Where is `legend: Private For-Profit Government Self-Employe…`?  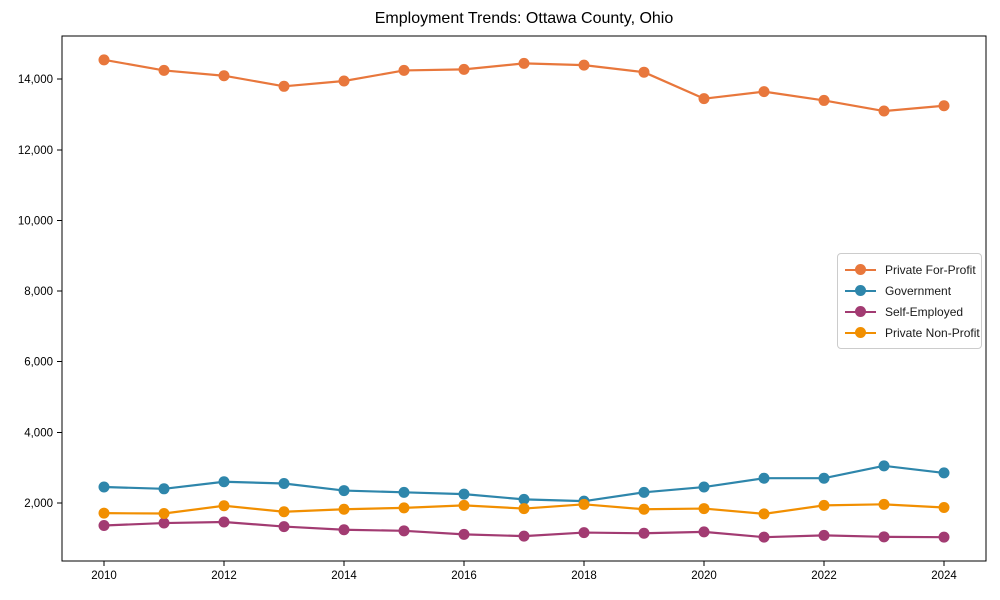 legend: Private For-Profit Government Self-Employe… is located at coordinates (909, 301).